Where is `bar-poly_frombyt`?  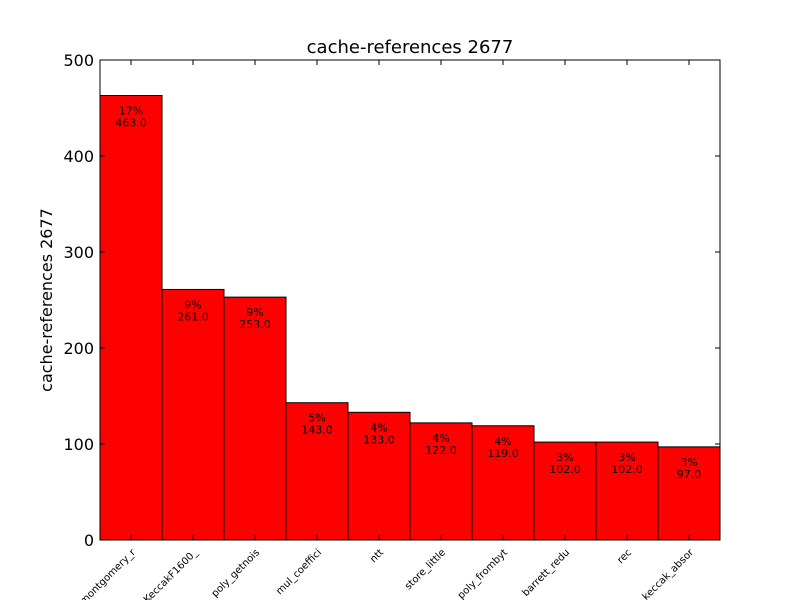 bar-poly_frombyt is located at coordinates (503, 483).